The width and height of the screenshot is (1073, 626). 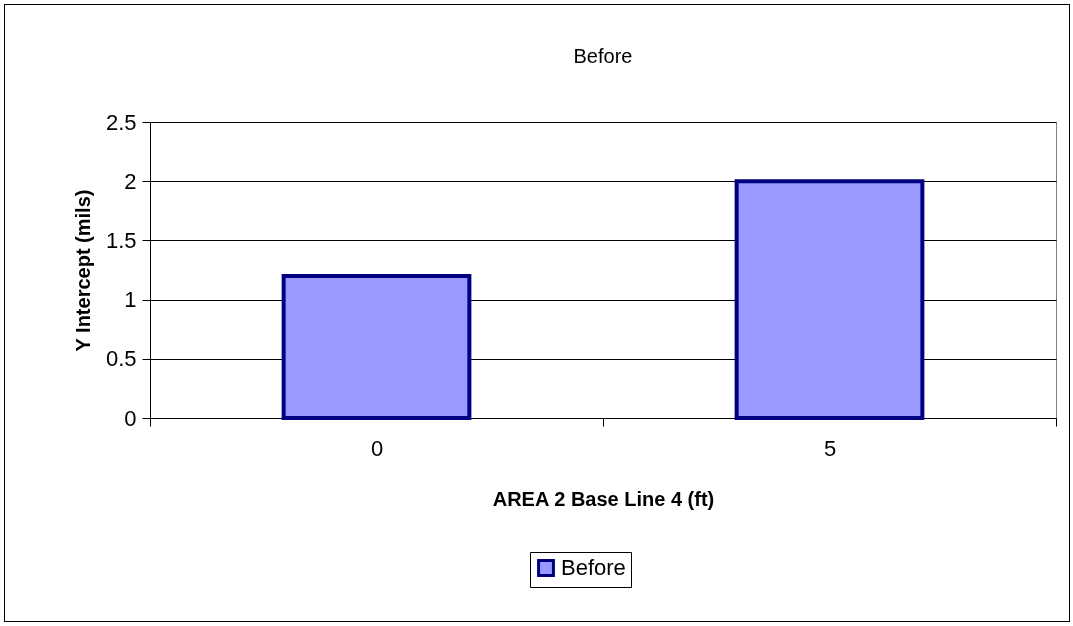 I want to click on y-tick-label: 2, so click(x=130, y=181).